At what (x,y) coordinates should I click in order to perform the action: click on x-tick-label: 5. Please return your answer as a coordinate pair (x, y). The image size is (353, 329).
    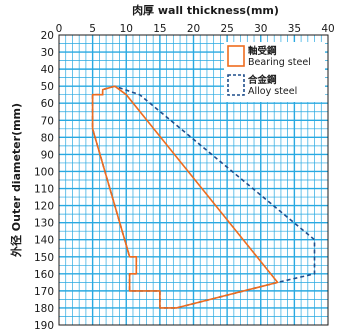
    Looking at the image, I should click on (92, 29).